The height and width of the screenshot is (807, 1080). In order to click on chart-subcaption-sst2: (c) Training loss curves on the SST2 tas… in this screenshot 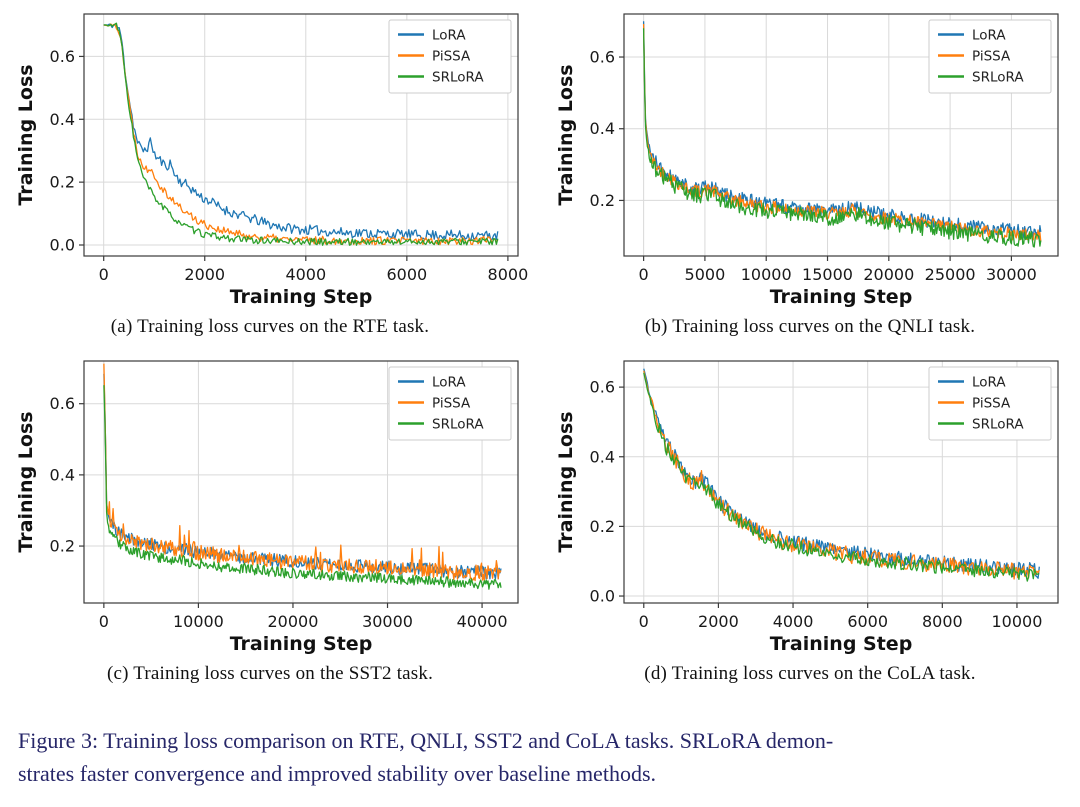, I will do `click(270, 673)`.